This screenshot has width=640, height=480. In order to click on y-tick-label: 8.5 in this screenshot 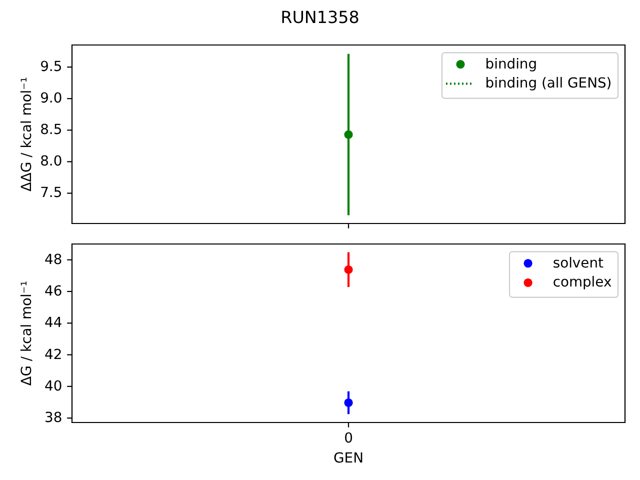, I will do `click(51, 130)`.